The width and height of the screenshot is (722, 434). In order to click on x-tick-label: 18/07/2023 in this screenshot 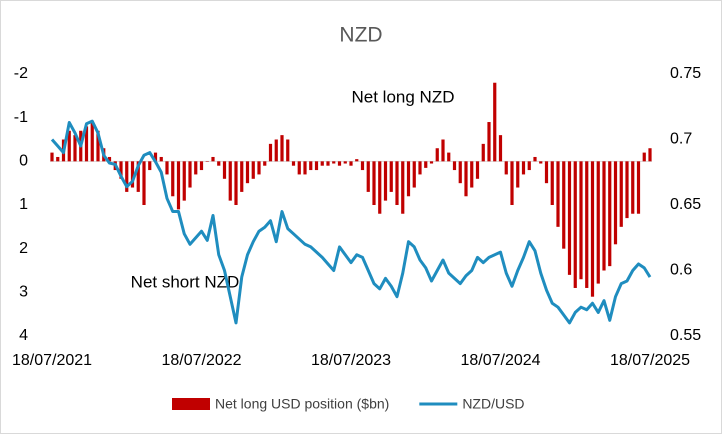, I will do `click(351, 360)`.